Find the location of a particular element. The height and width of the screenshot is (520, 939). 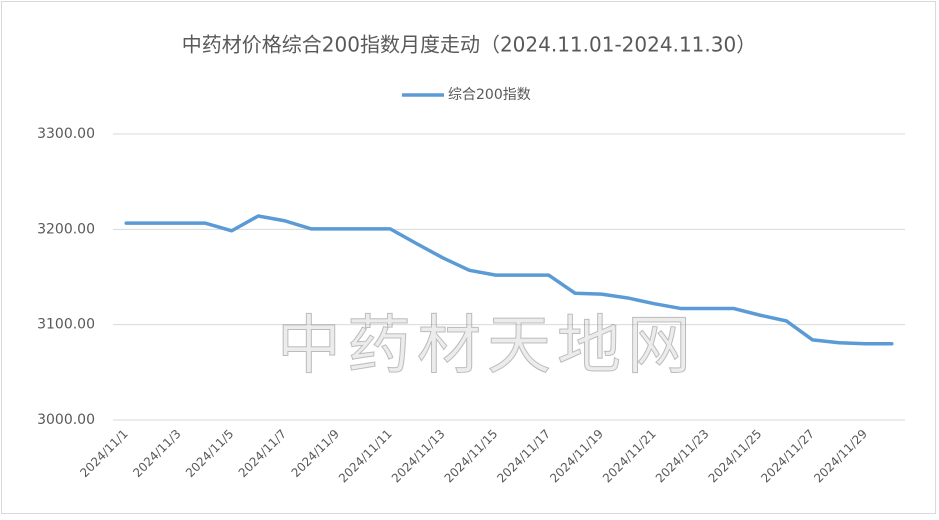

legend-label: 综合200指数 is located at coordinates (489, 95).